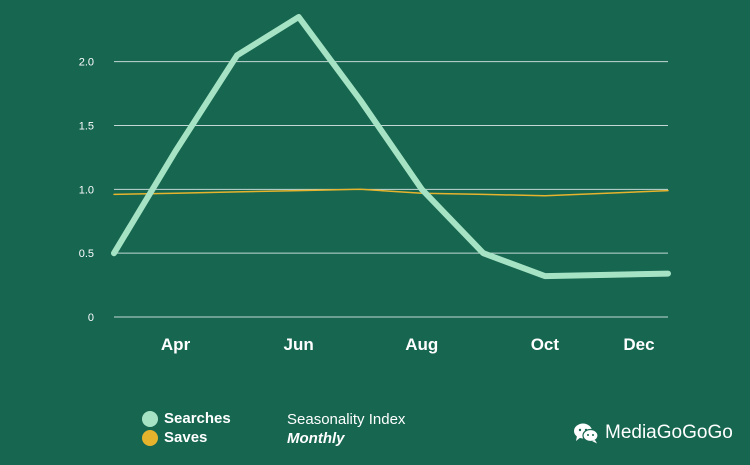 The width and height of the screenshot is (750, 465). What do you see at coordinates (545, 344) in the screenshot?
I see `x-tick-label: Oct` at bounding box center [545, 344].